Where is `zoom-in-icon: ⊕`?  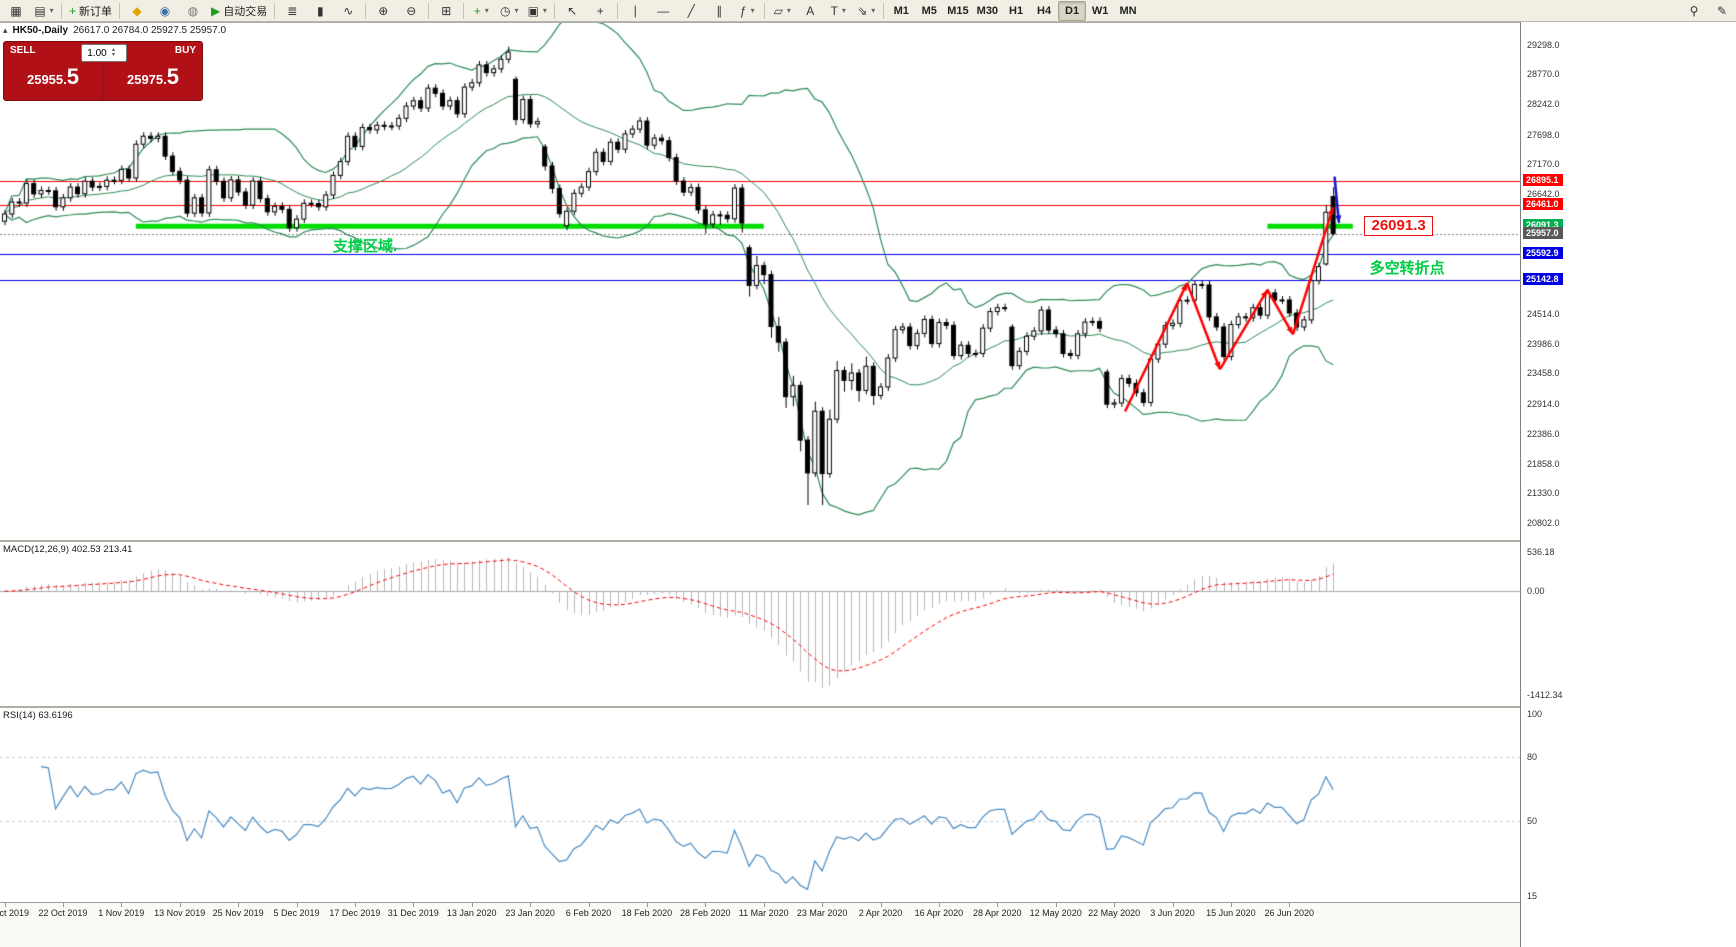 zoom-in-icon: ⊕ is located at coordinates (383, 11).